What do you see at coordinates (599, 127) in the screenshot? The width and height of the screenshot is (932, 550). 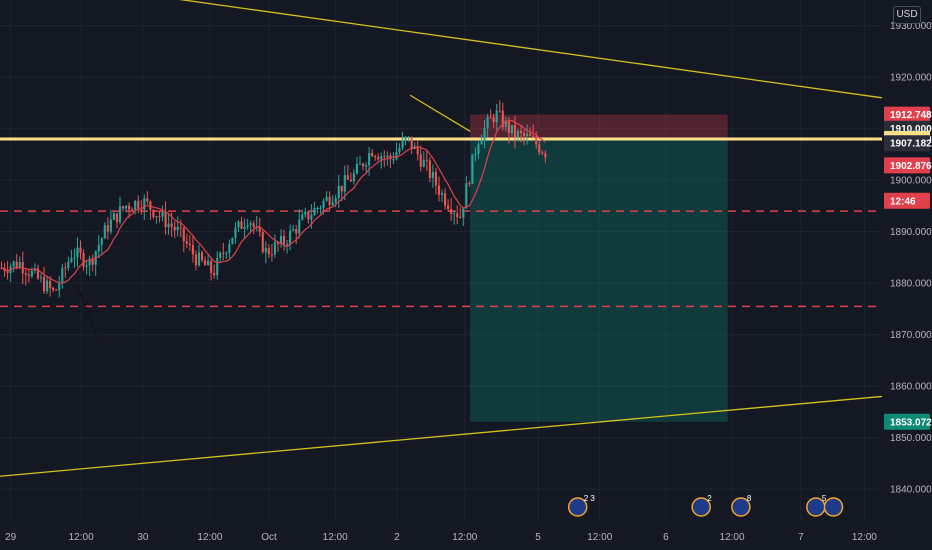 I see `stop-loss-zone` at bounding box center [599, 127].